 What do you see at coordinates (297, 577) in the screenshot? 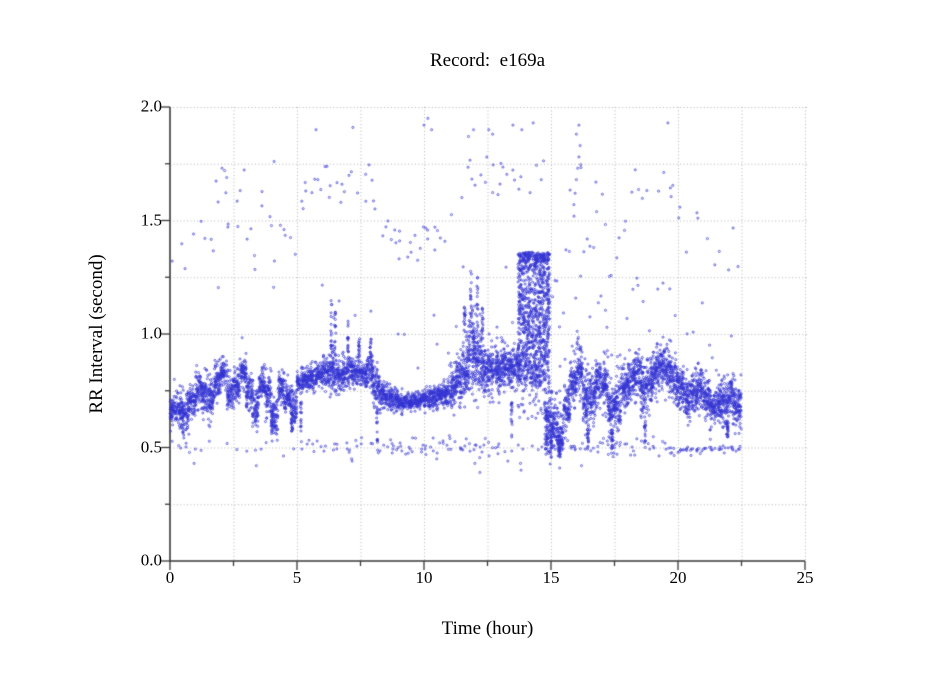
I see `x-tick-label: 5` at bounding box center [297, 577].